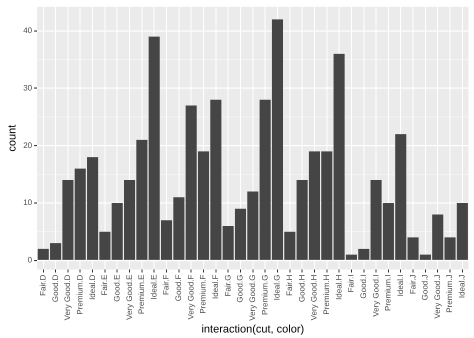 The image size is (474, 338). I want to click on x-tick-label: Good.E, so click(117, 288).